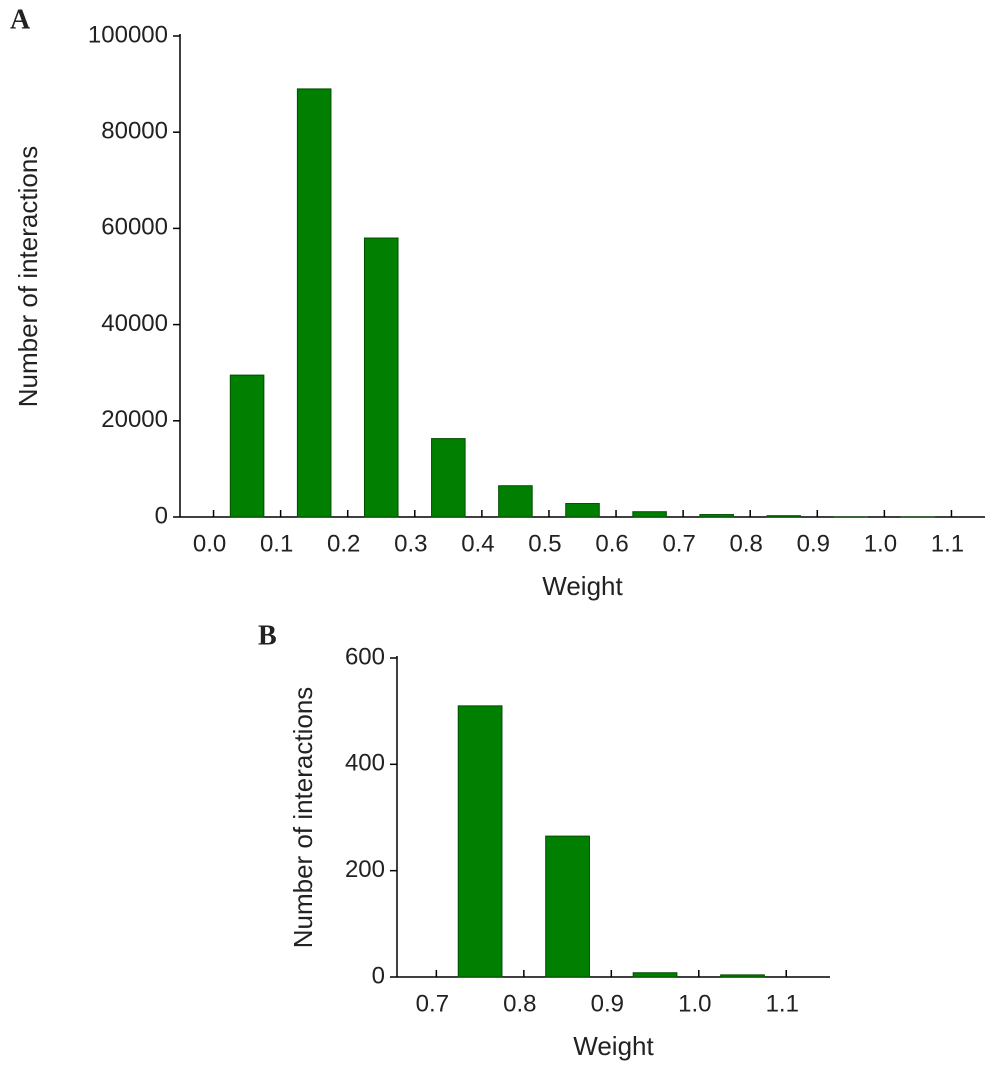 Image resolution: width=998 pixels, height=1074 pixels. What do you see at coordinates (544, 543) in the screenshot?
I see `x-tick-label: 0.5` at bounding box center [544, 543].